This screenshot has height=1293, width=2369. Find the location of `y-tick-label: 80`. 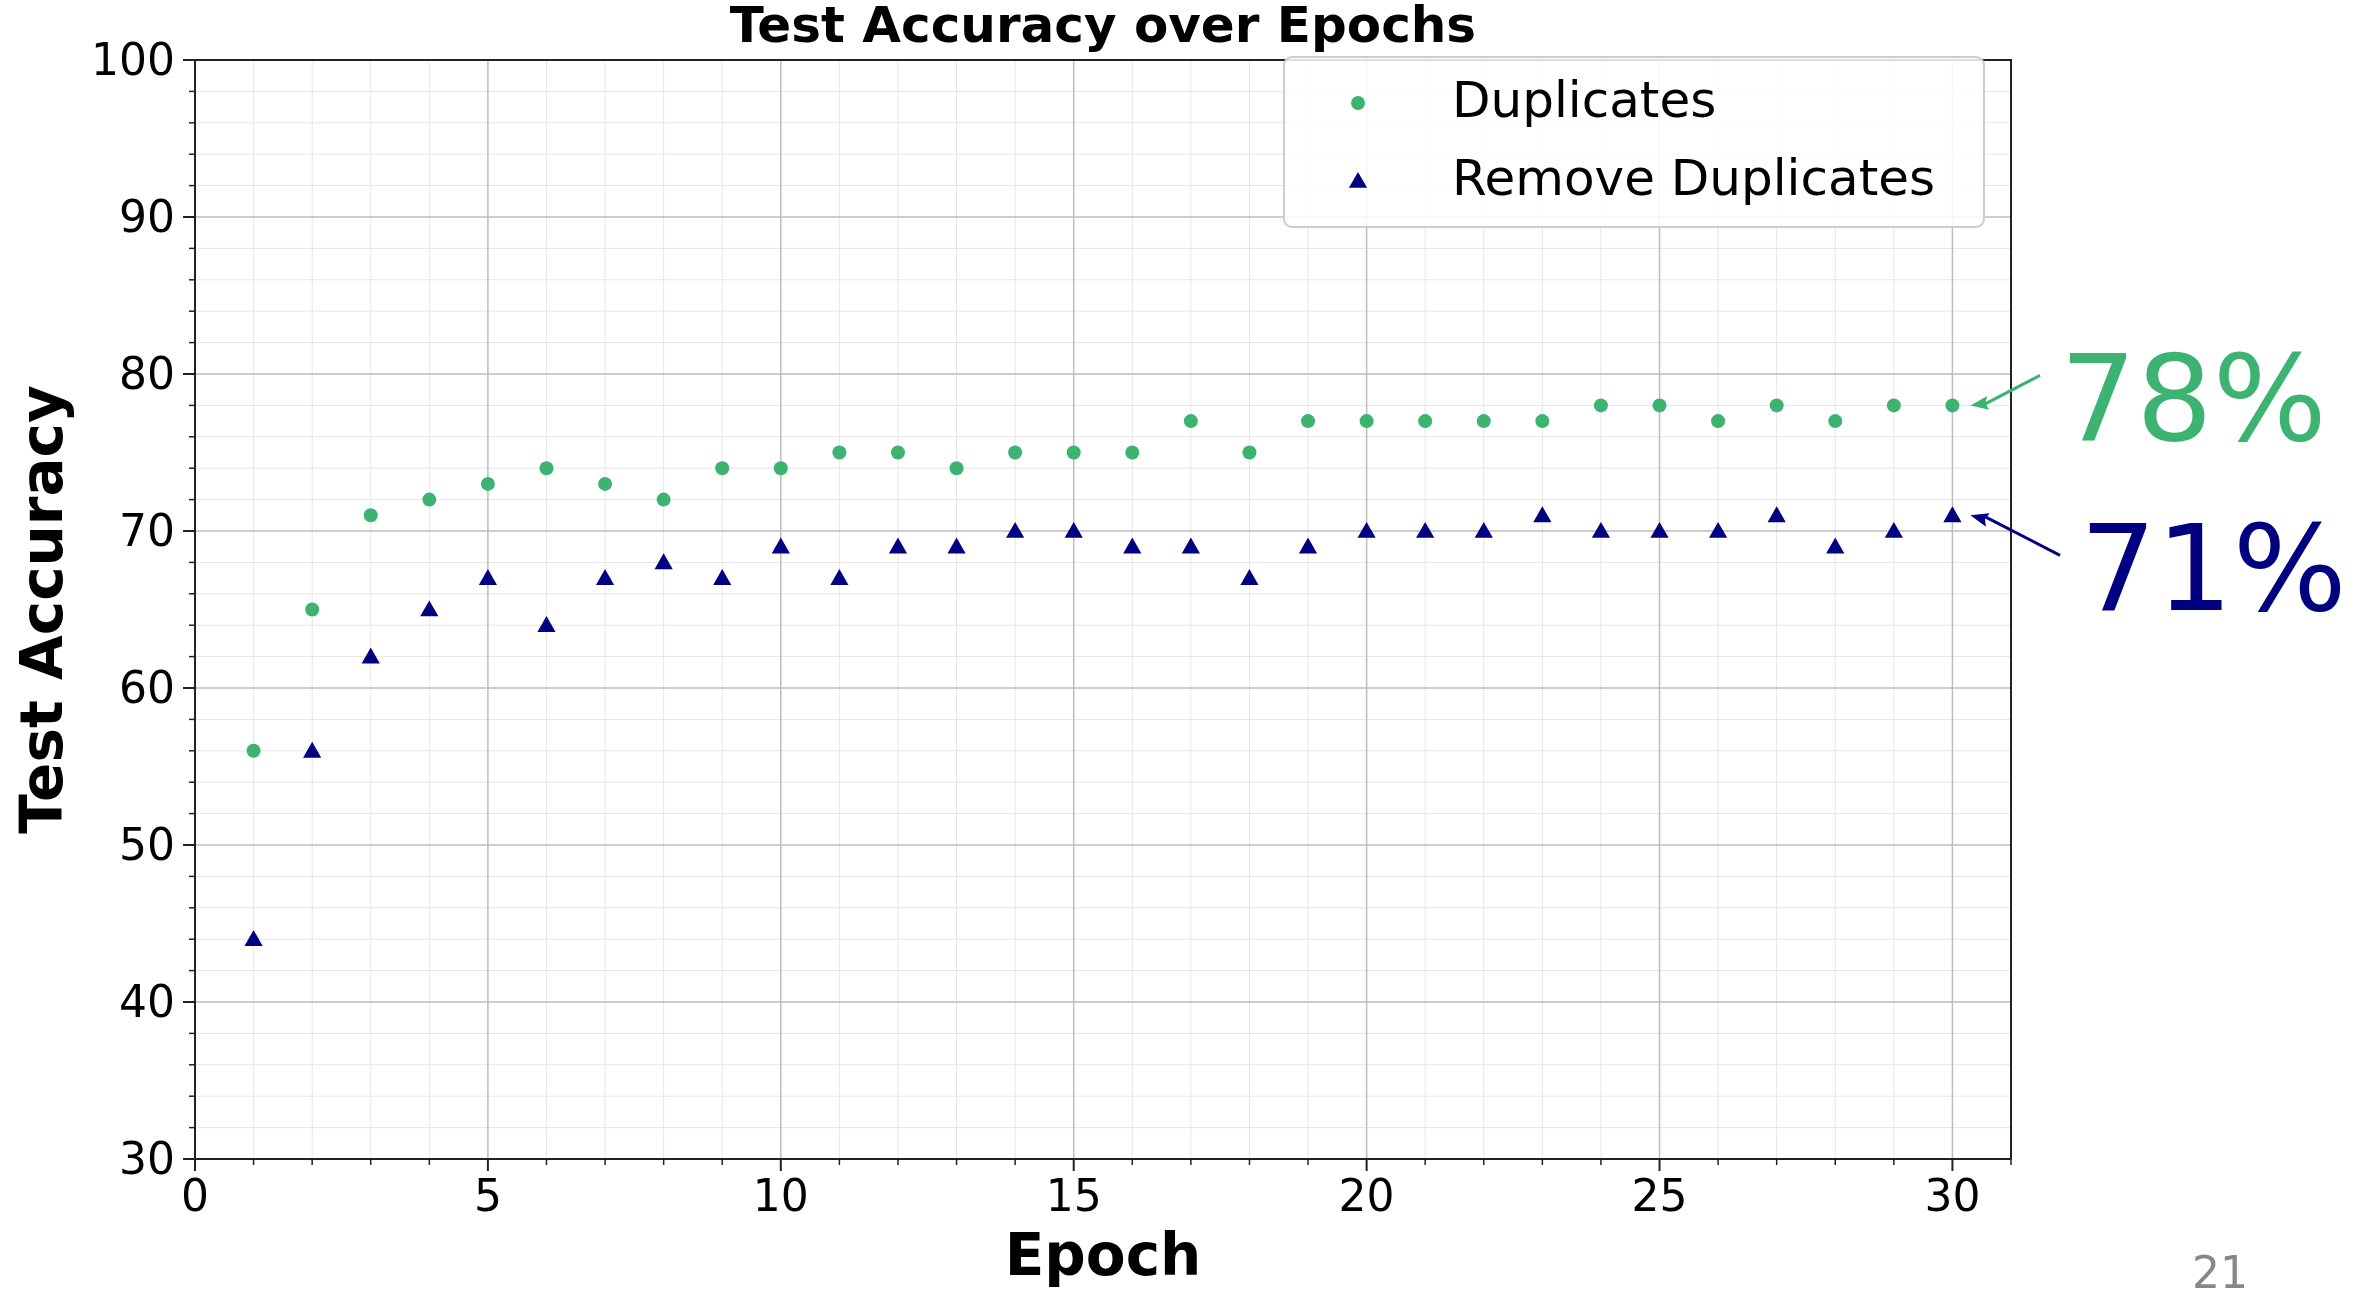

y-tick-label: 80 is located at coordinates (147, 373).